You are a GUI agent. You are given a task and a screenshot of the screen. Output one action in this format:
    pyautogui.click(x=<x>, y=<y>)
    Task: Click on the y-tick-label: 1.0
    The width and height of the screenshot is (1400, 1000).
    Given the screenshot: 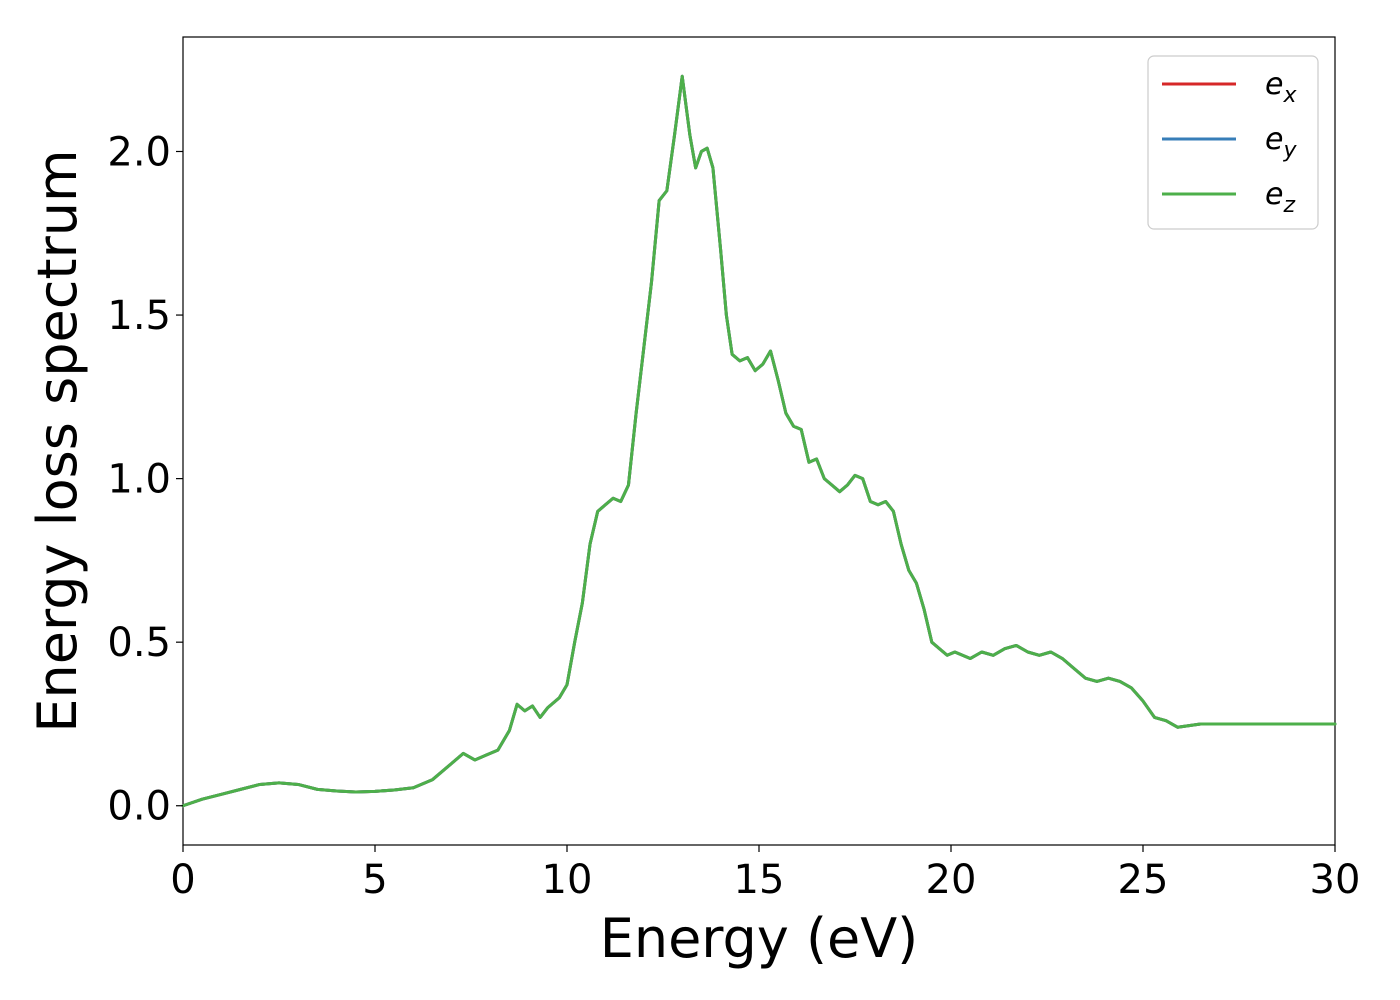 What is the action you would take?
    pyautogui.click(x=139, y=480)
    